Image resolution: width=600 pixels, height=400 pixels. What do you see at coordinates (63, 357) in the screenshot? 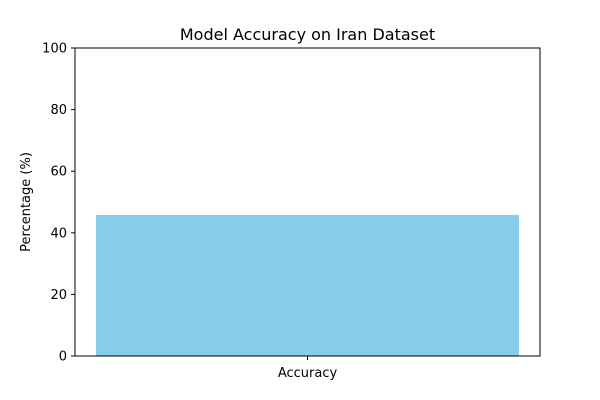
I see `y-tick-label: 0` at bounding box center [63, 357].